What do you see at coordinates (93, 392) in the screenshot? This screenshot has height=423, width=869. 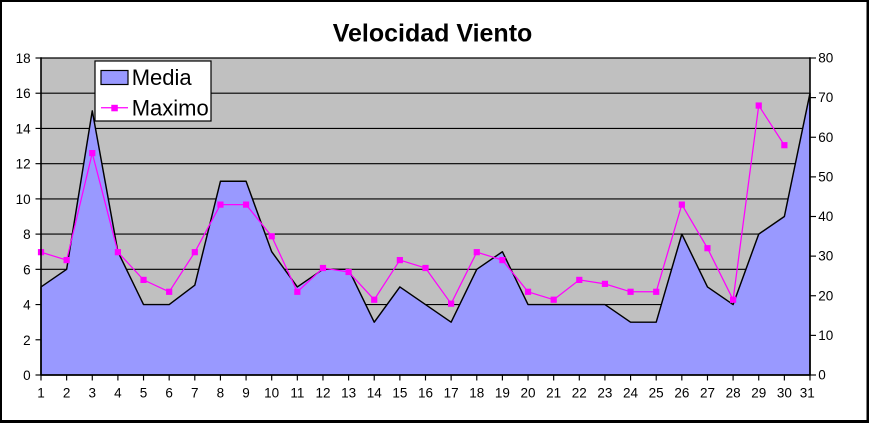 I see `svg-text: 3` at bounding box center [93, 392].